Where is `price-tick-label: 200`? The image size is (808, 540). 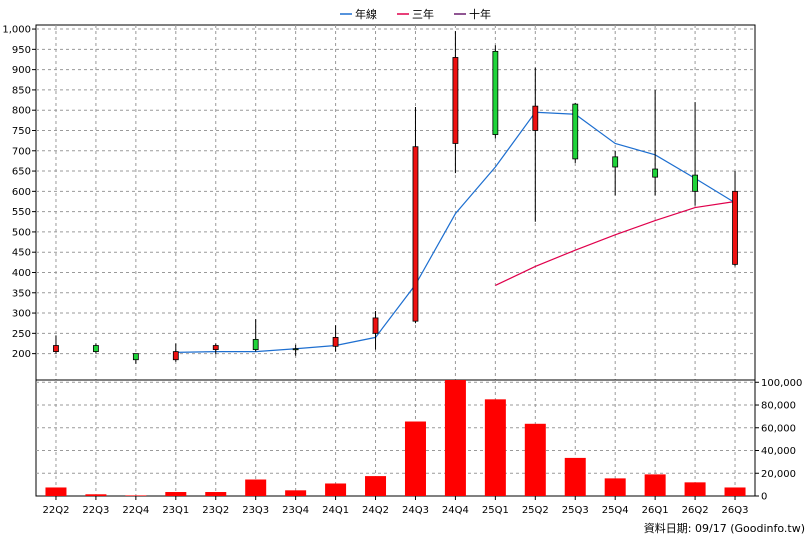
price-tick-label: 200 is located at coordinates (21, 354).